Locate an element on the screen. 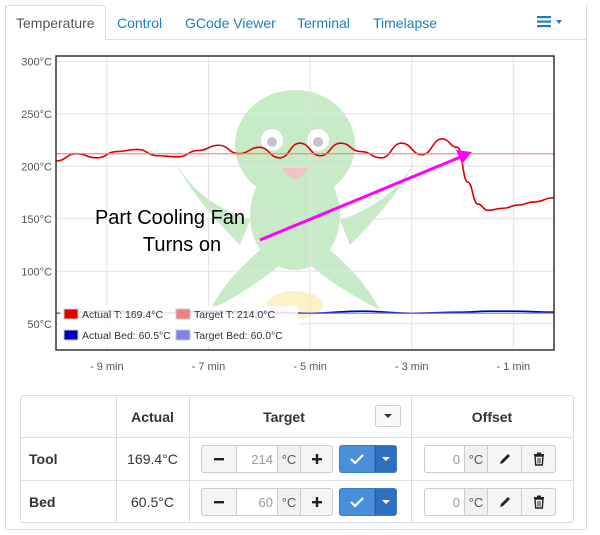 The width and height of the screenshot is (600, 535). annotation-text-line2: Turns on is located at coordinates (182, 245).